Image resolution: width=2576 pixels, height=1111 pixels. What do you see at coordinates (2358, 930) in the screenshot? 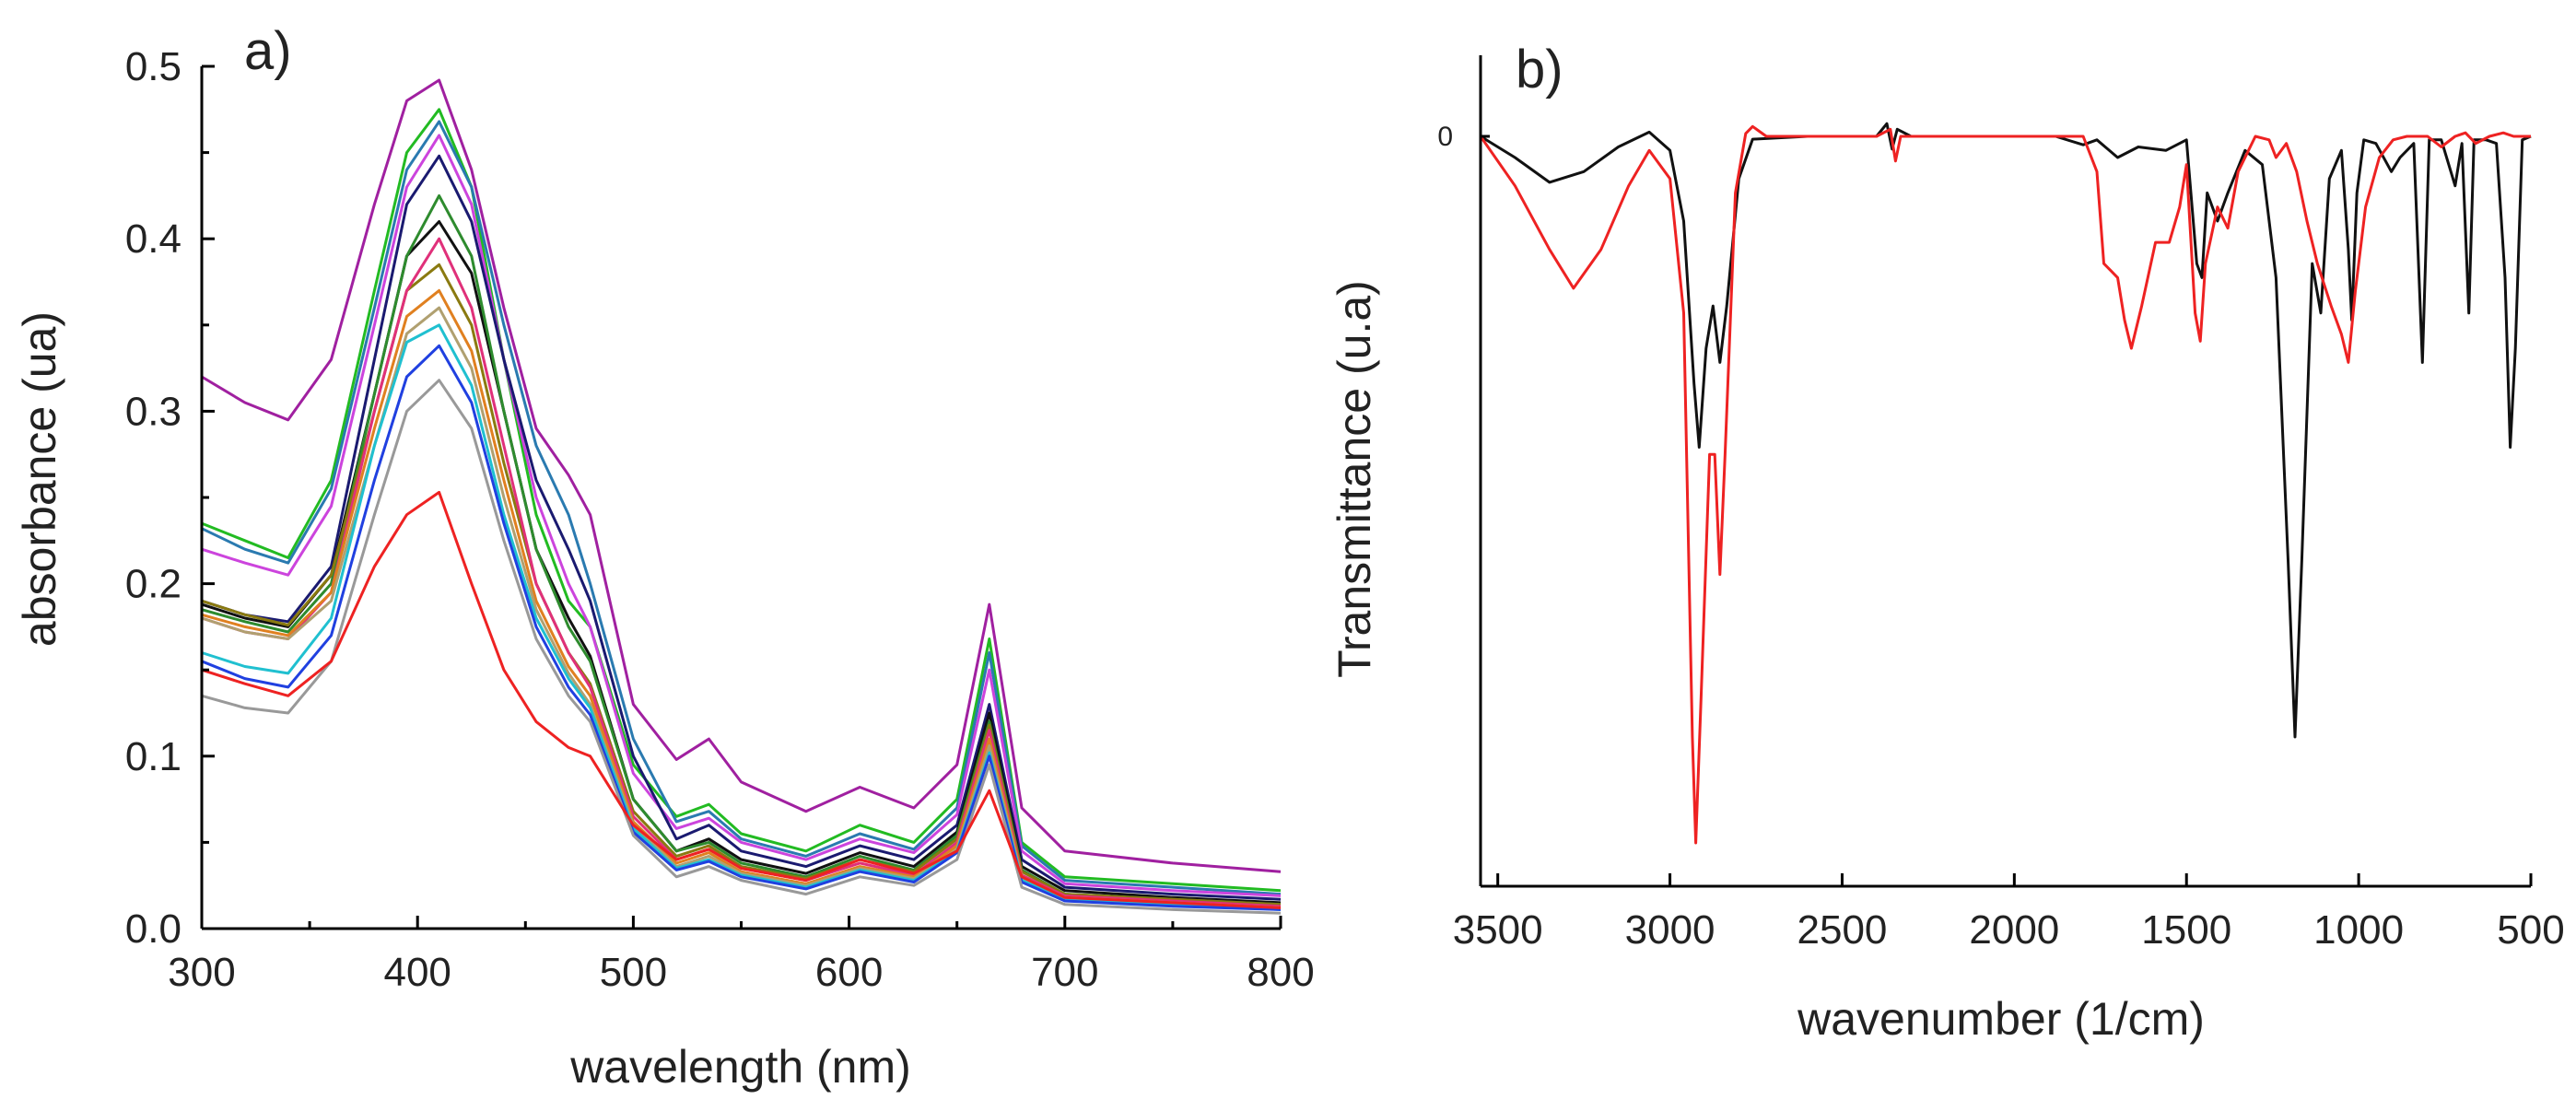
I see `panel-b-x-tick-label: 1000` at bounding box center [2358, 930].